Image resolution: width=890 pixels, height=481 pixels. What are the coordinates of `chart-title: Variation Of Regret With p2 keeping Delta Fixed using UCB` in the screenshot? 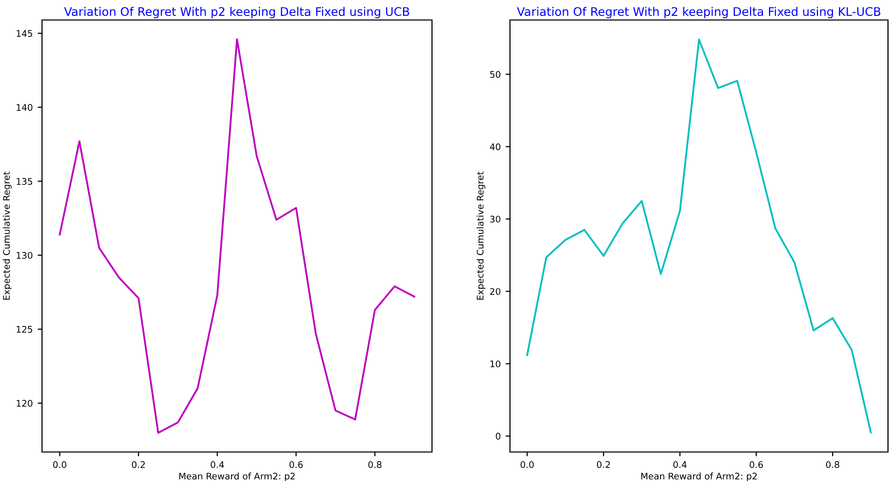 It's located at (237, 12).